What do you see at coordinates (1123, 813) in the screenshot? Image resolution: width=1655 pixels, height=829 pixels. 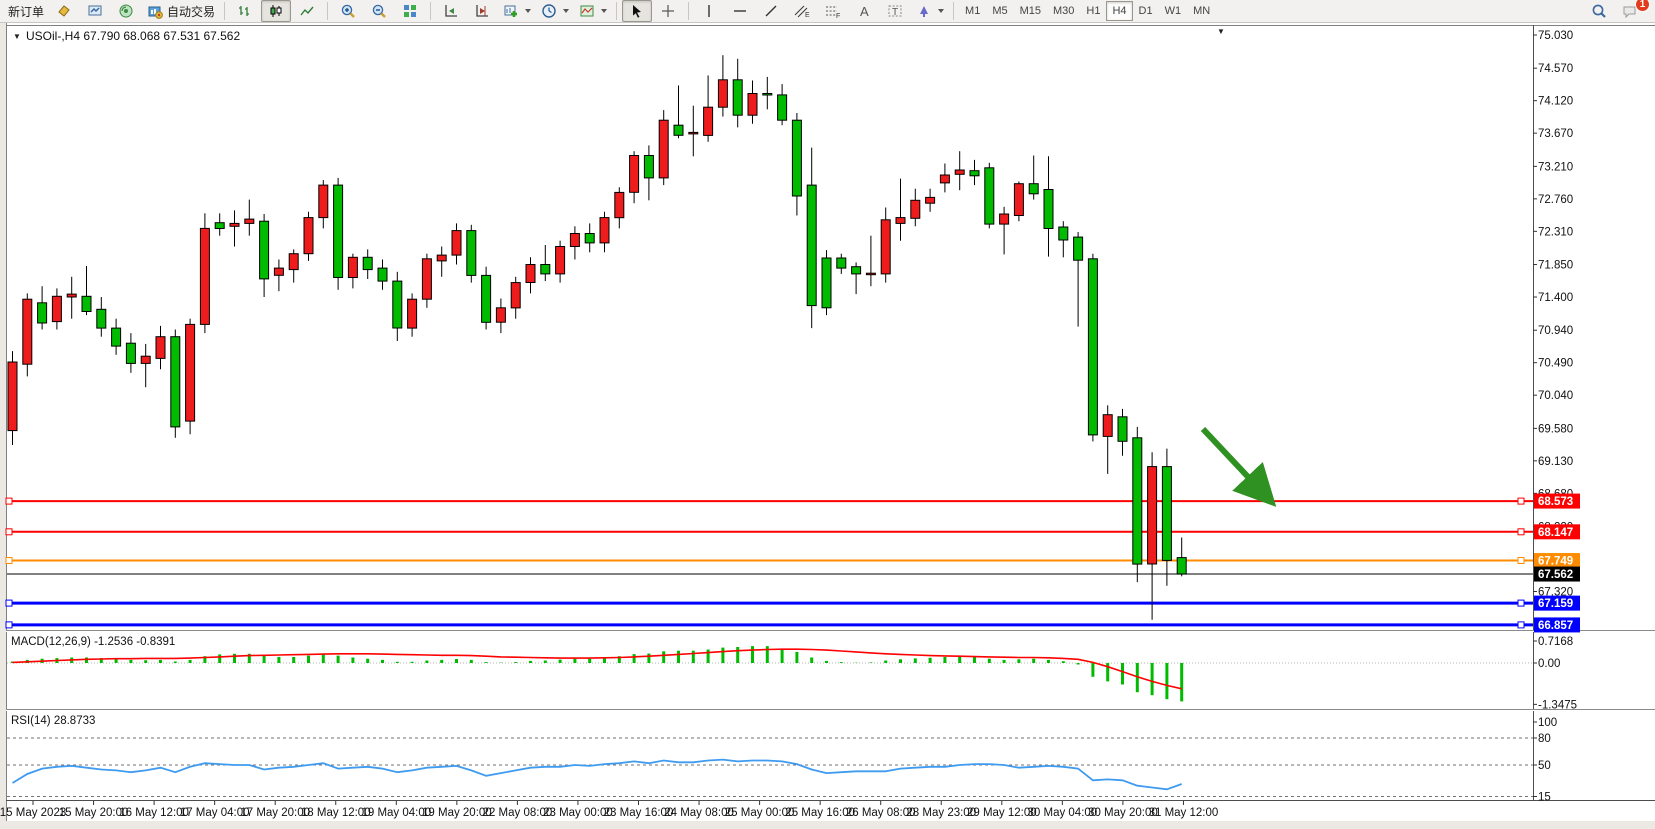 I see `svg-text: 30 May 20:00` at bounding box center [1123, 813].